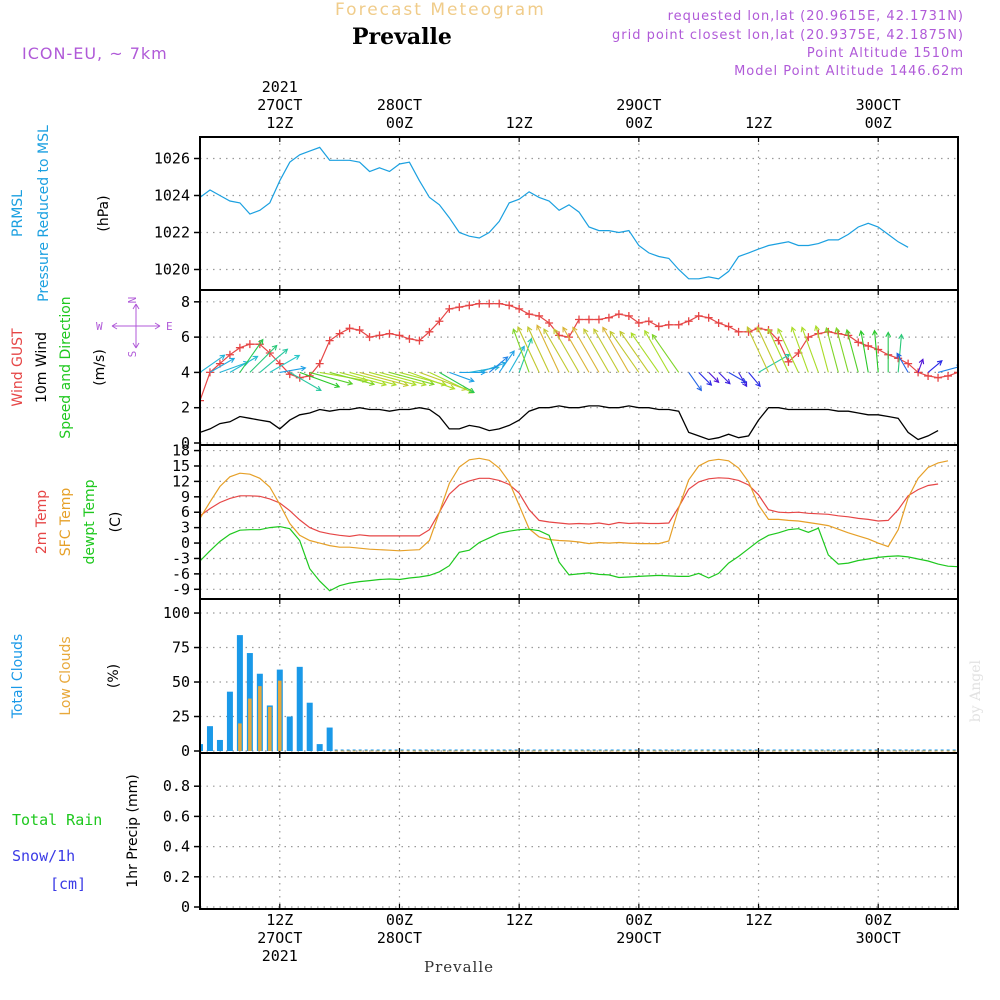 This screenshot has height=1000, width=1000. I want to click on y-tick-label: 3, so click(185, 528).